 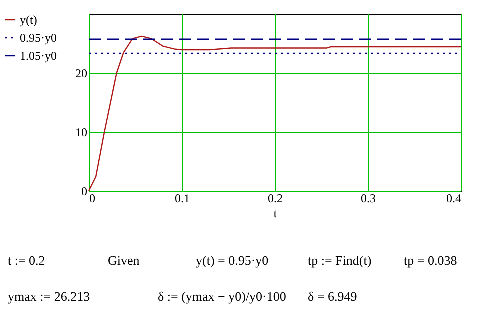 What do you see at coordinates (182, 199) in the screenshot?
I see `x-tick-label: 0.1` at bounding box center [182, 199].